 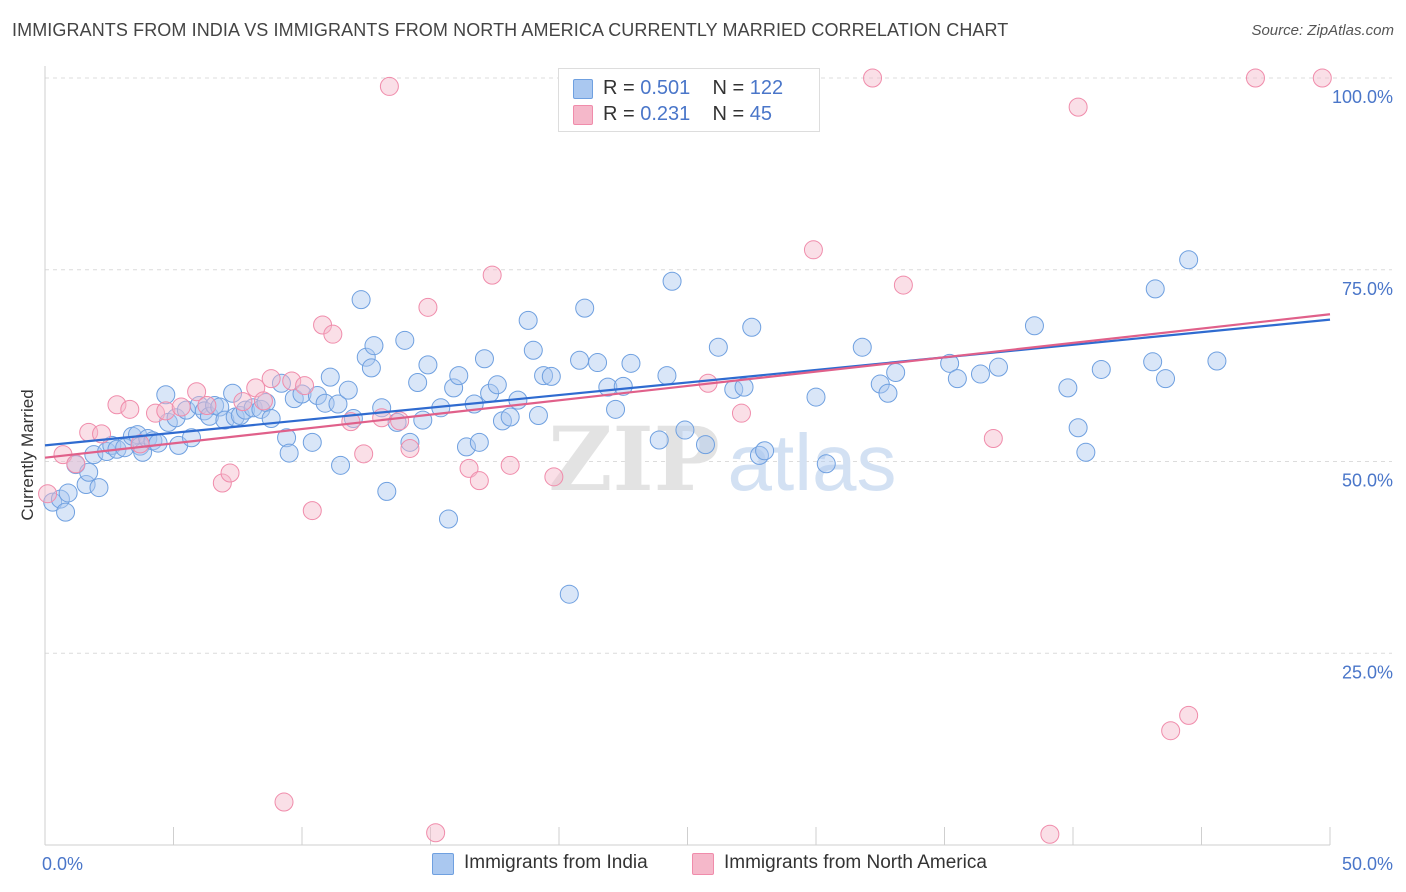 I want to click on y-tick-label: 100.0%, so click(x=1362, y=97).